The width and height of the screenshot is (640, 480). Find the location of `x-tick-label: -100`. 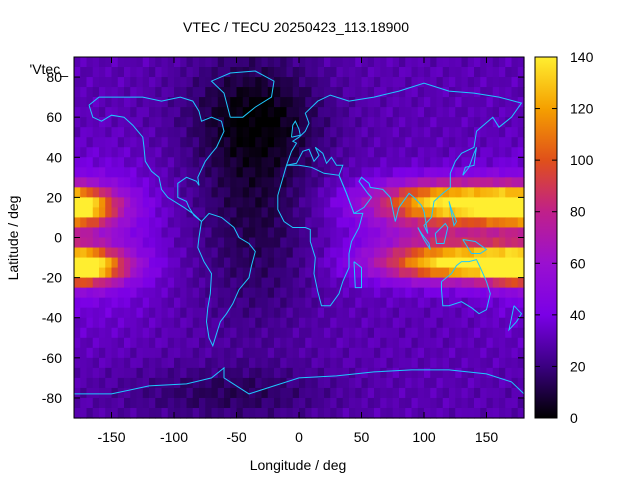

x-tick-label: -100 is located at coordinates (174, 437).